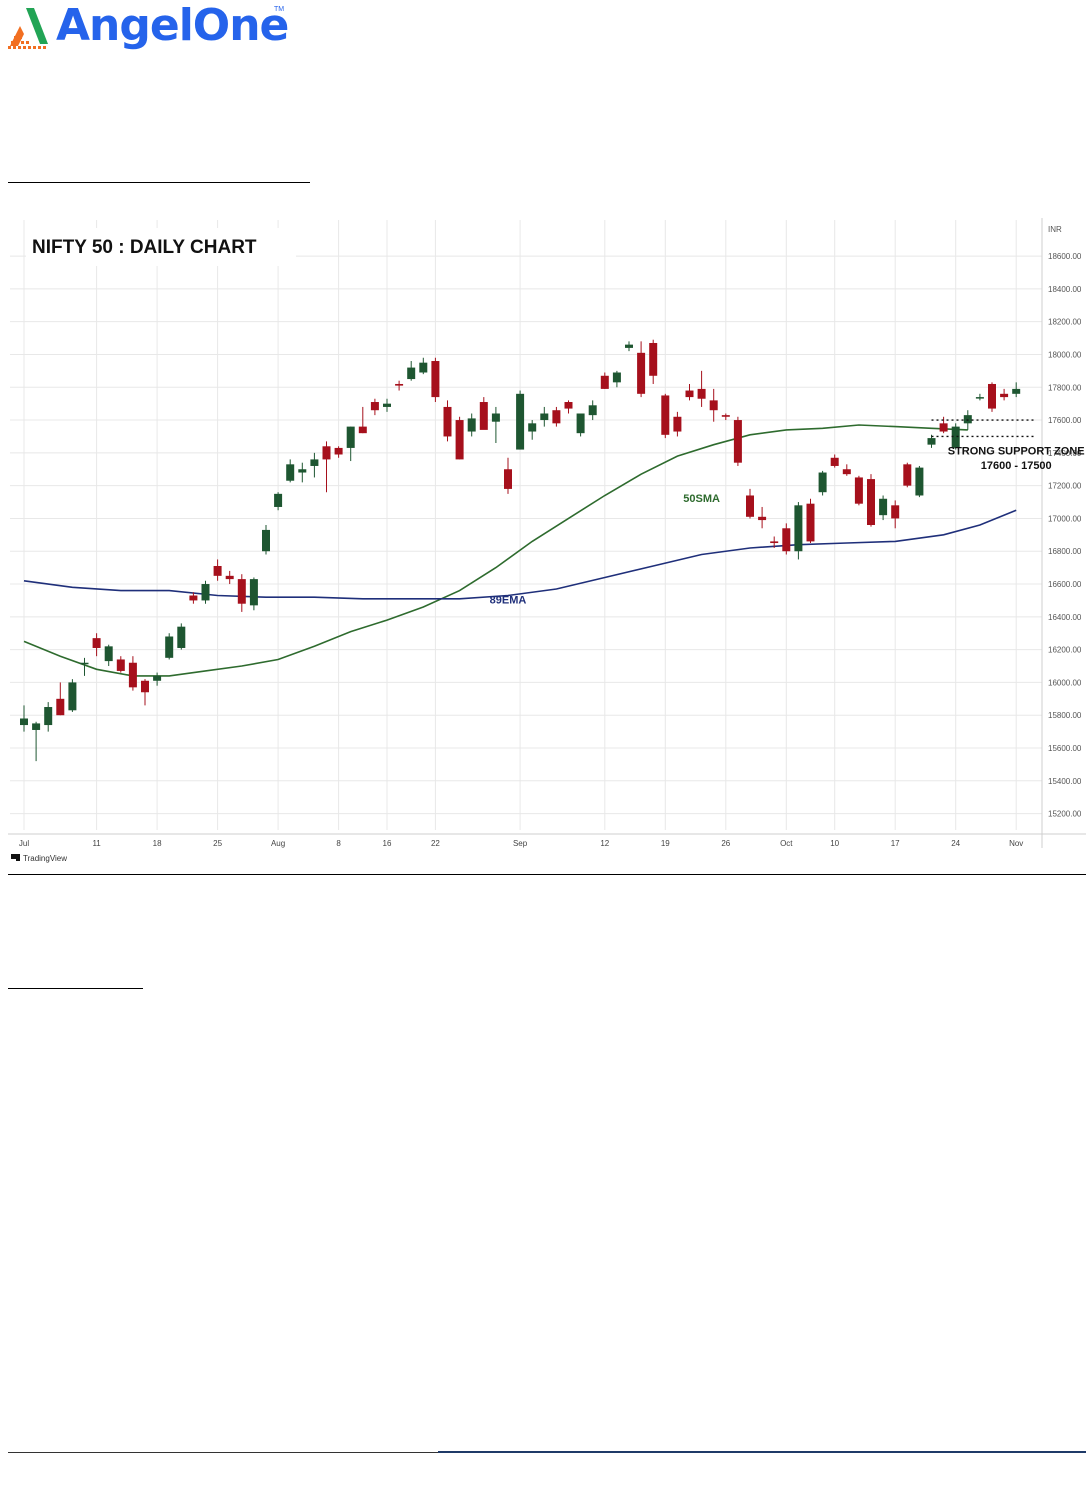  I want to click on y-tick-label: 17400.00, so click(1065, 453).